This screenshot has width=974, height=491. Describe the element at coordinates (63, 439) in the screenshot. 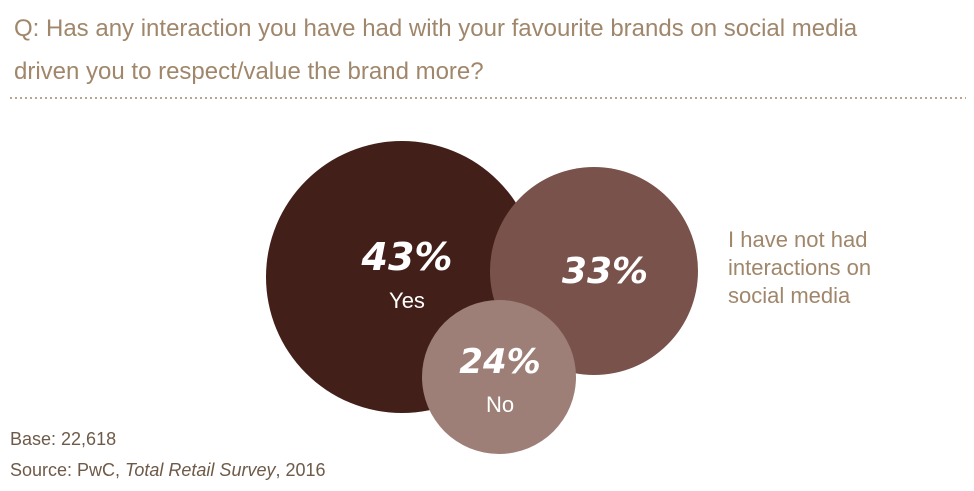

I see `base-note: Base: 22,618` at that location.